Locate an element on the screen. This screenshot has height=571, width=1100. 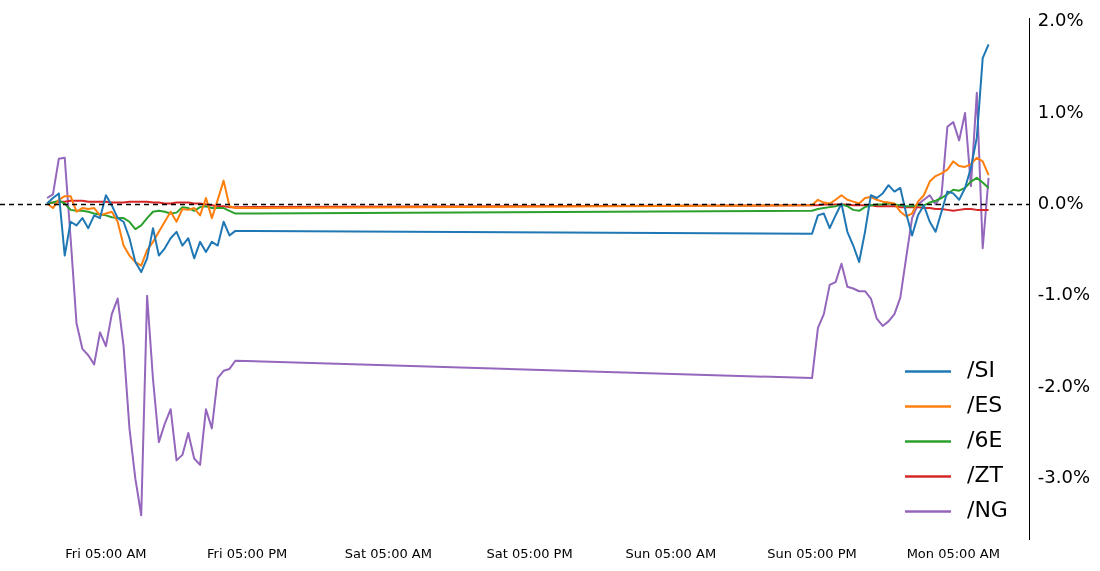
x-tick-label: Sun 05:00 PM is located at coordinates (812, 554).